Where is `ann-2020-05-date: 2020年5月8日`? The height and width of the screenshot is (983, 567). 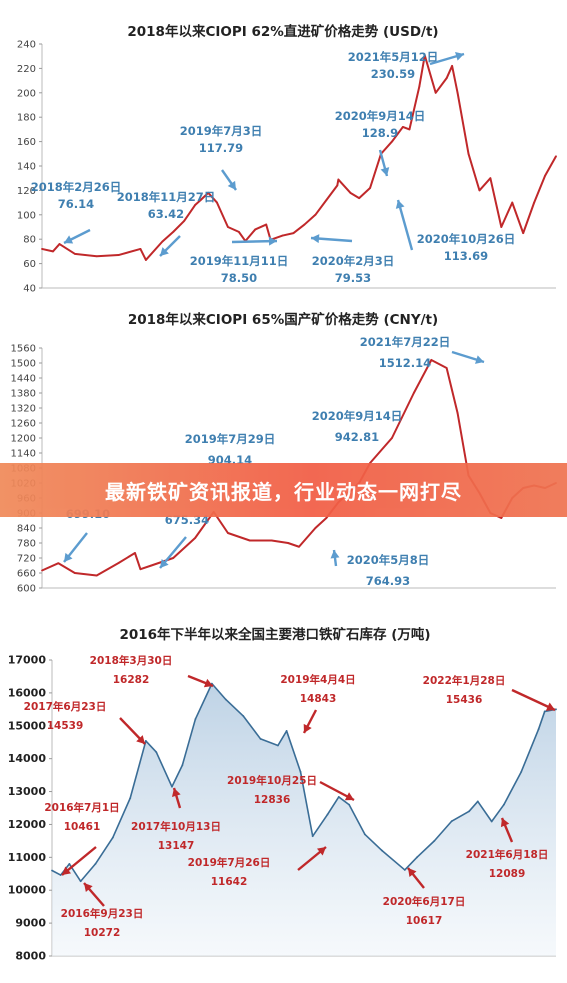
ann-2020-05-date: 2020年5月8日 is located at coordinates (388, 560).